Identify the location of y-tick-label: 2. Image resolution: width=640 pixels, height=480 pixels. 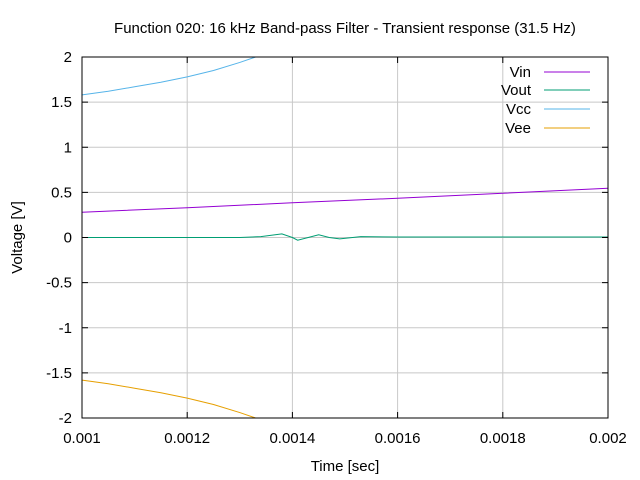
(68, 57).